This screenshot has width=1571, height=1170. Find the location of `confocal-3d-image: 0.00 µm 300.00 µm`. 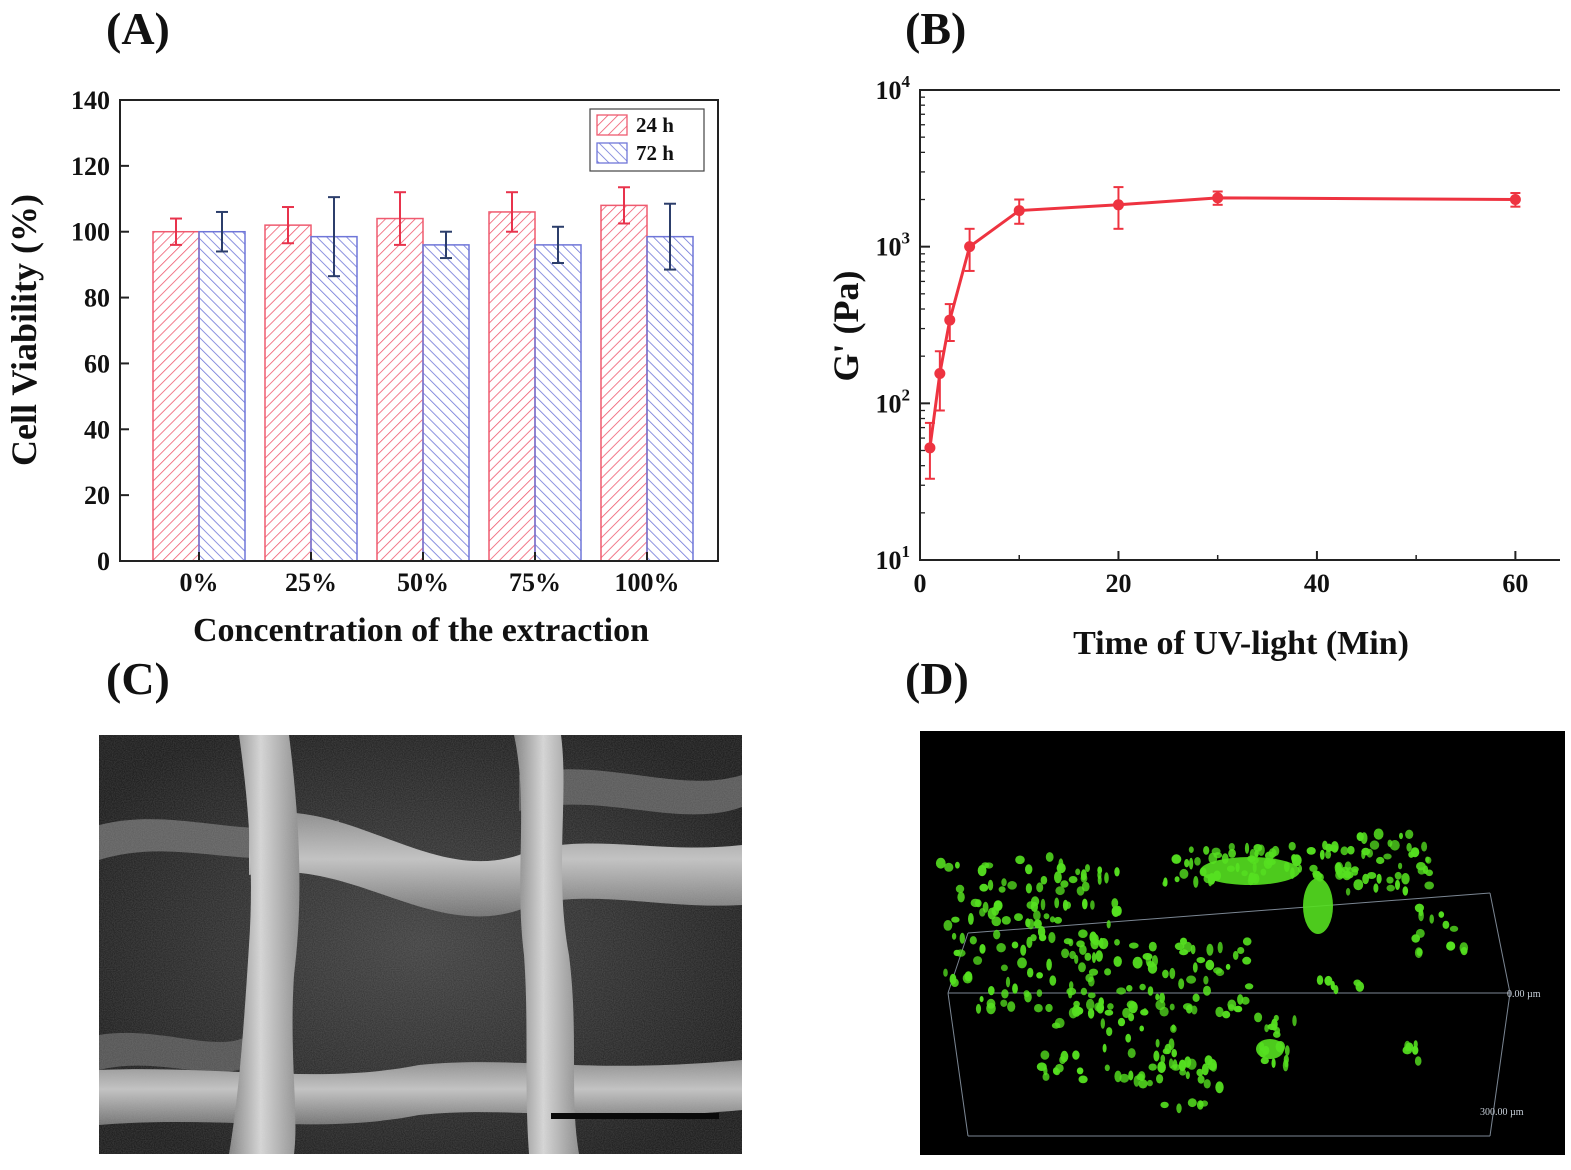

confocal-3d-image: 0.00 µm 300.00 µm is located at coordinates (1242, 943).